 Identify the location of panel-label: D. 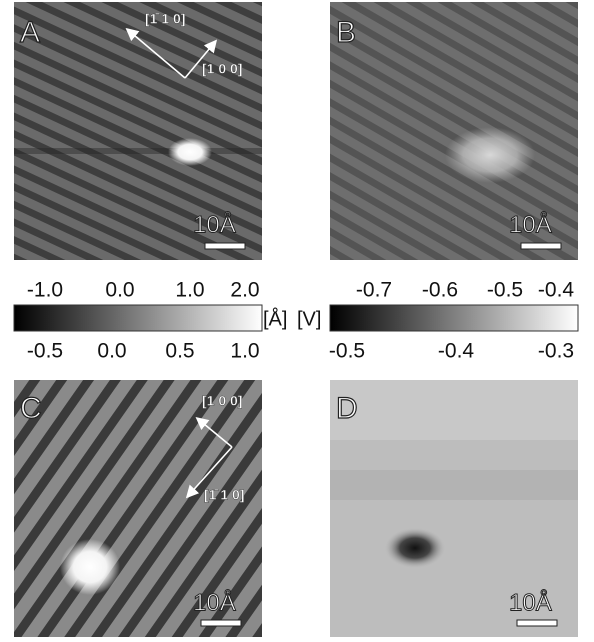
(347, 408).